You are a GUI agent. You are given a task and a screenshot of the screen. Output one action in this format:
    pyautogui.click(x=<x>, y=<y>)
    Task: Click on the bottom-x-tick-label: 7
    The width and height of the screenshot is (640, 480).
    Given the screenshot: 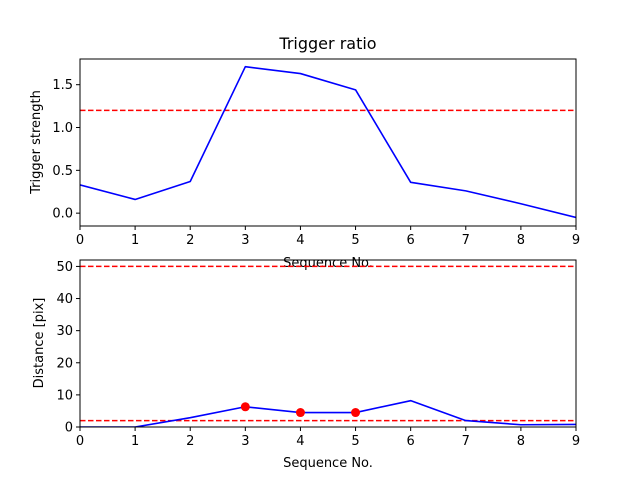 What is the action you would take?
    pyautogui.click(x=466, y=441)
    